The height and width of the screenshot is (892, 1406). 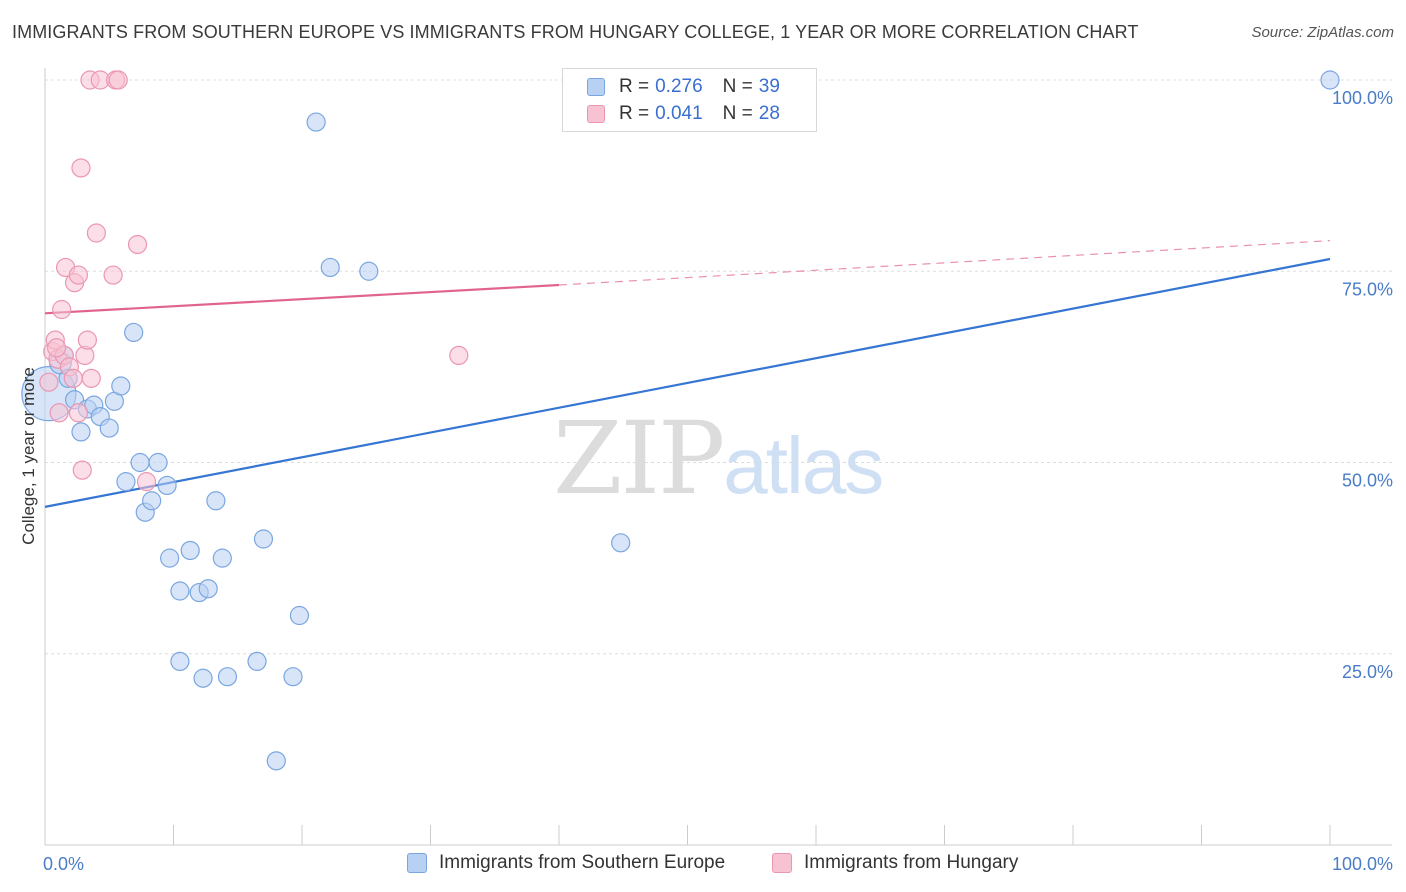 I want to click on legend-row-southern-europe: R = 0.276 N = 39, so click(x=683, y=87).